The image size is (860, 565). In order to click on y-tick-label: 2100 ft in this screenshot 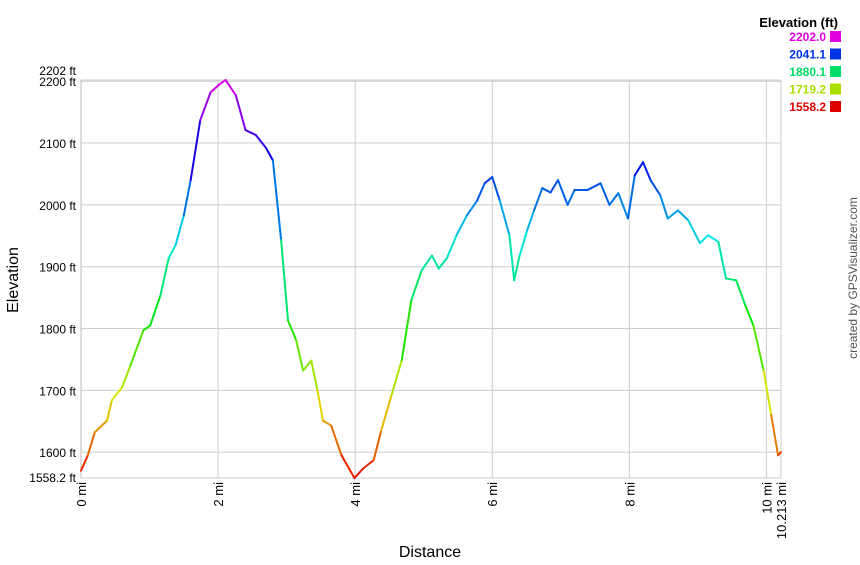, I will do `click(57, 144)`.